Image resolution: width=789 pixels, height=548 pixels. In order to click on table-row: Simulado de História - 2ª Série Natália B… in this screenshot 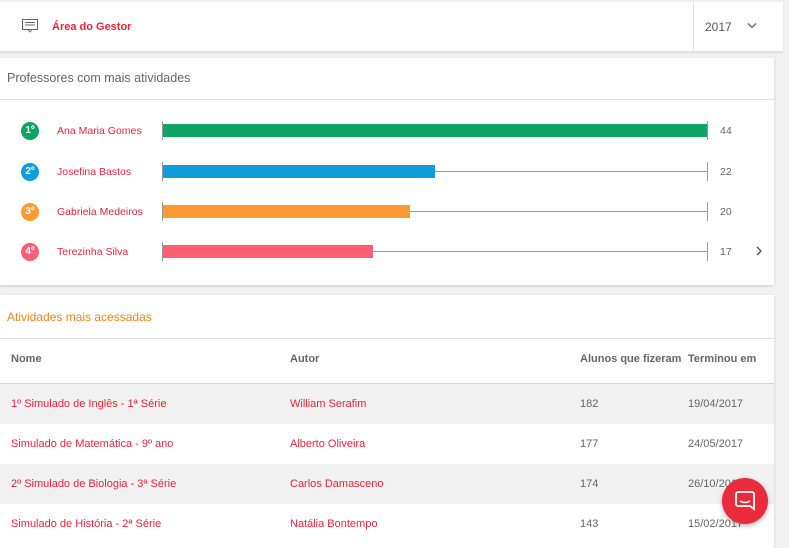, I will do `click(387, 524)`.